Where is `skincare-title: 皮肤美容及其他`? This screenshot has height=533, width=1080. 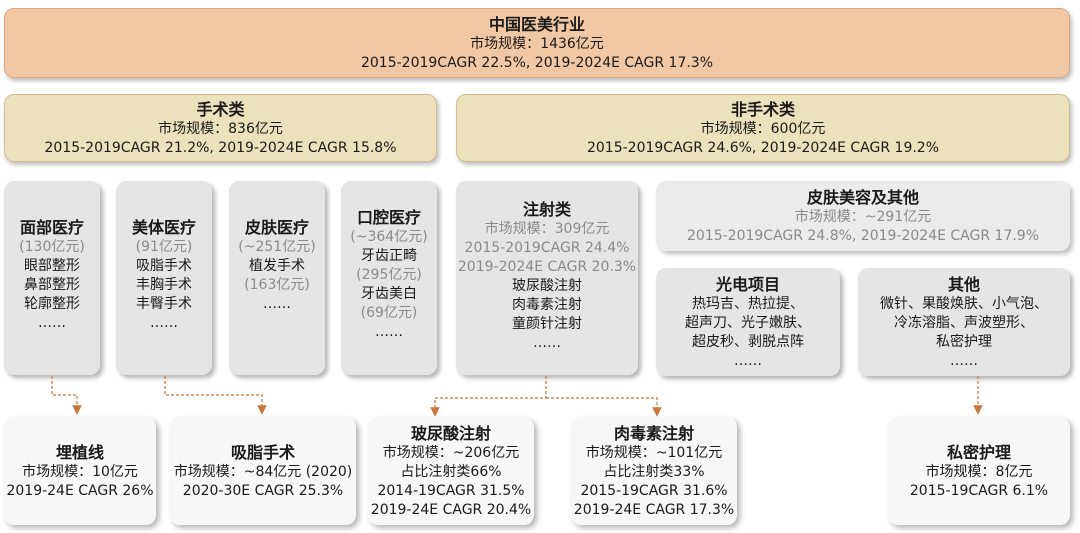
skincare-title: 皮肤美容及其他 is located at coordinates (862, 197).